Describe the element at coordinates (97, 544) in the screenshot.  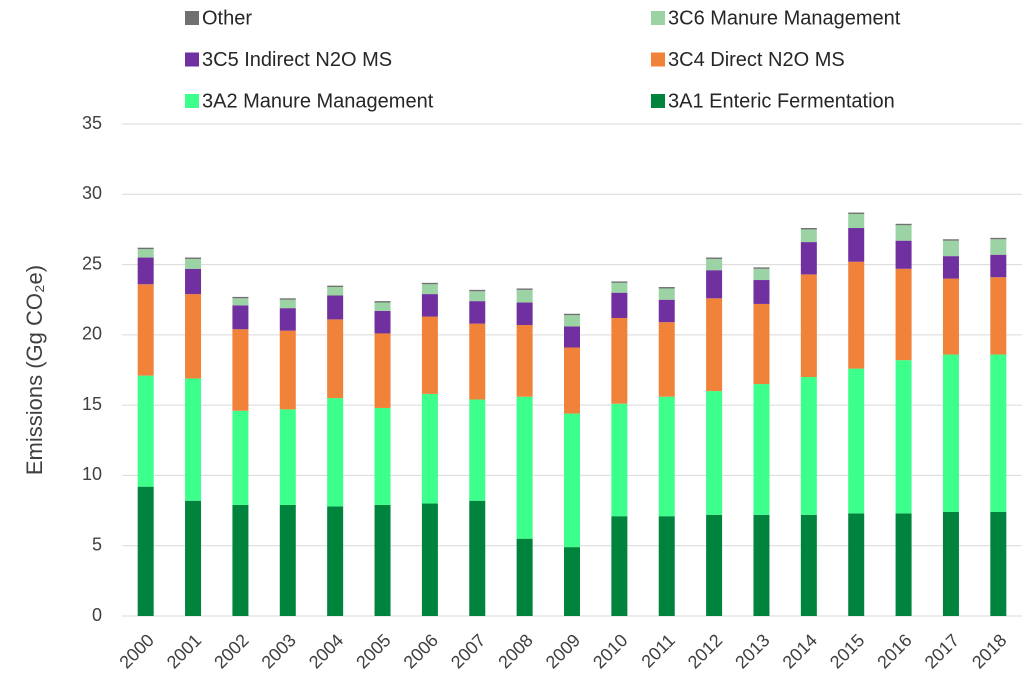
I see `y-tick-label: 5` at that location.